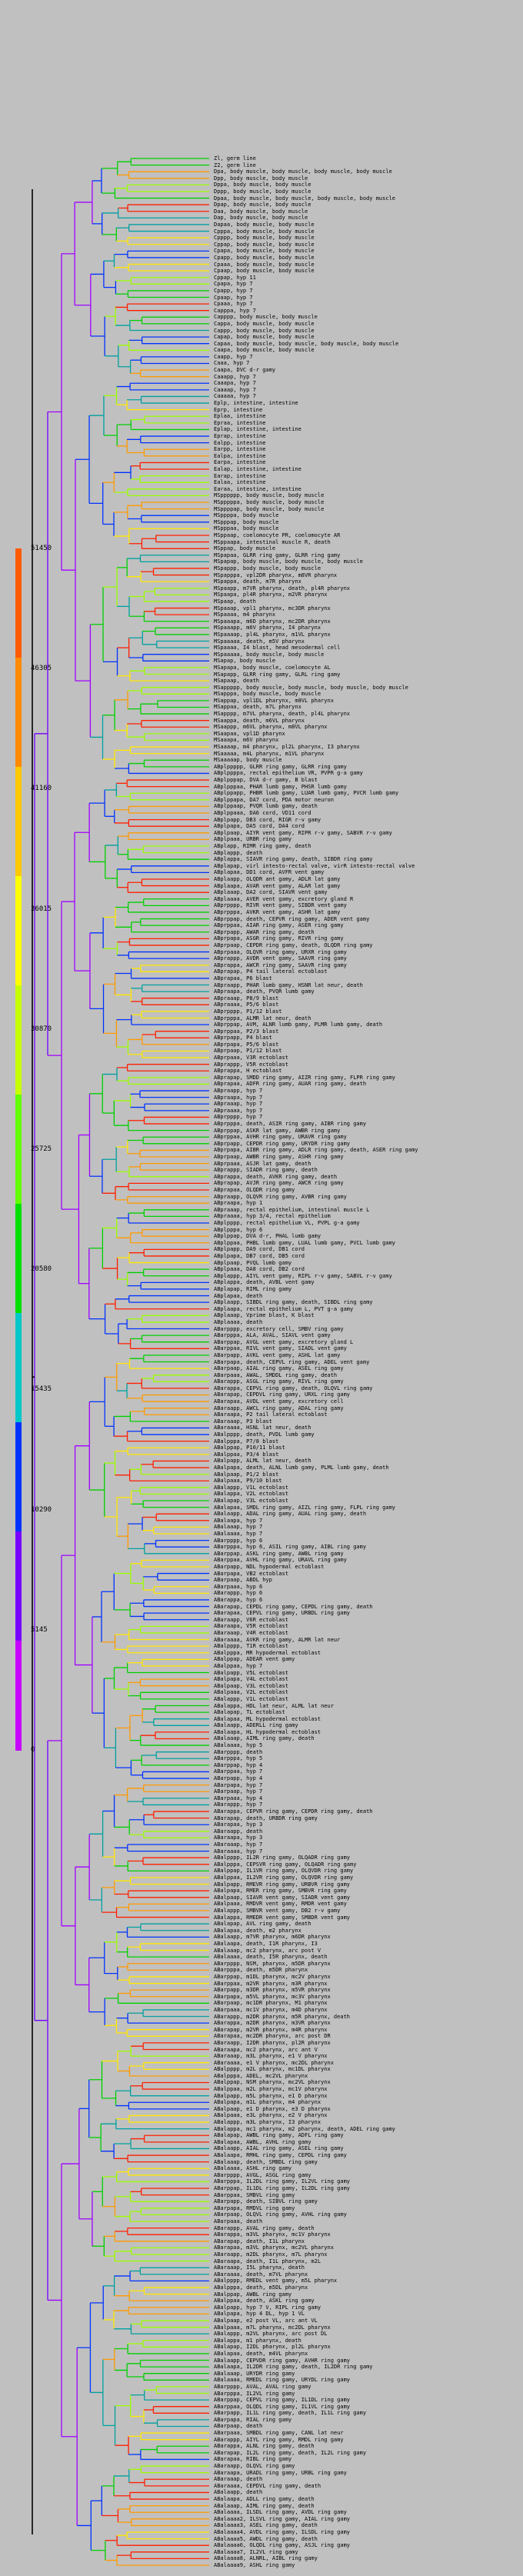  What do you see at coordinates (271, 595) in the screenshot?
I see `leaf-label: MSpaapa, pl4R pharynx, m2VR pharynx` at bounding box center [271, 595].